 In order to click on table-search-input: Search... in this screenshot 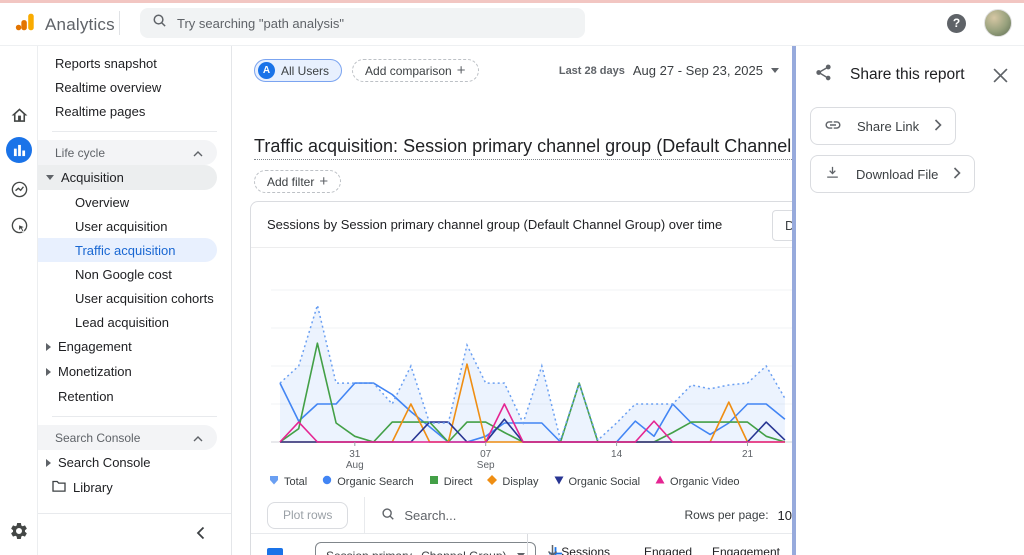, I will do `click(532, 515)`.